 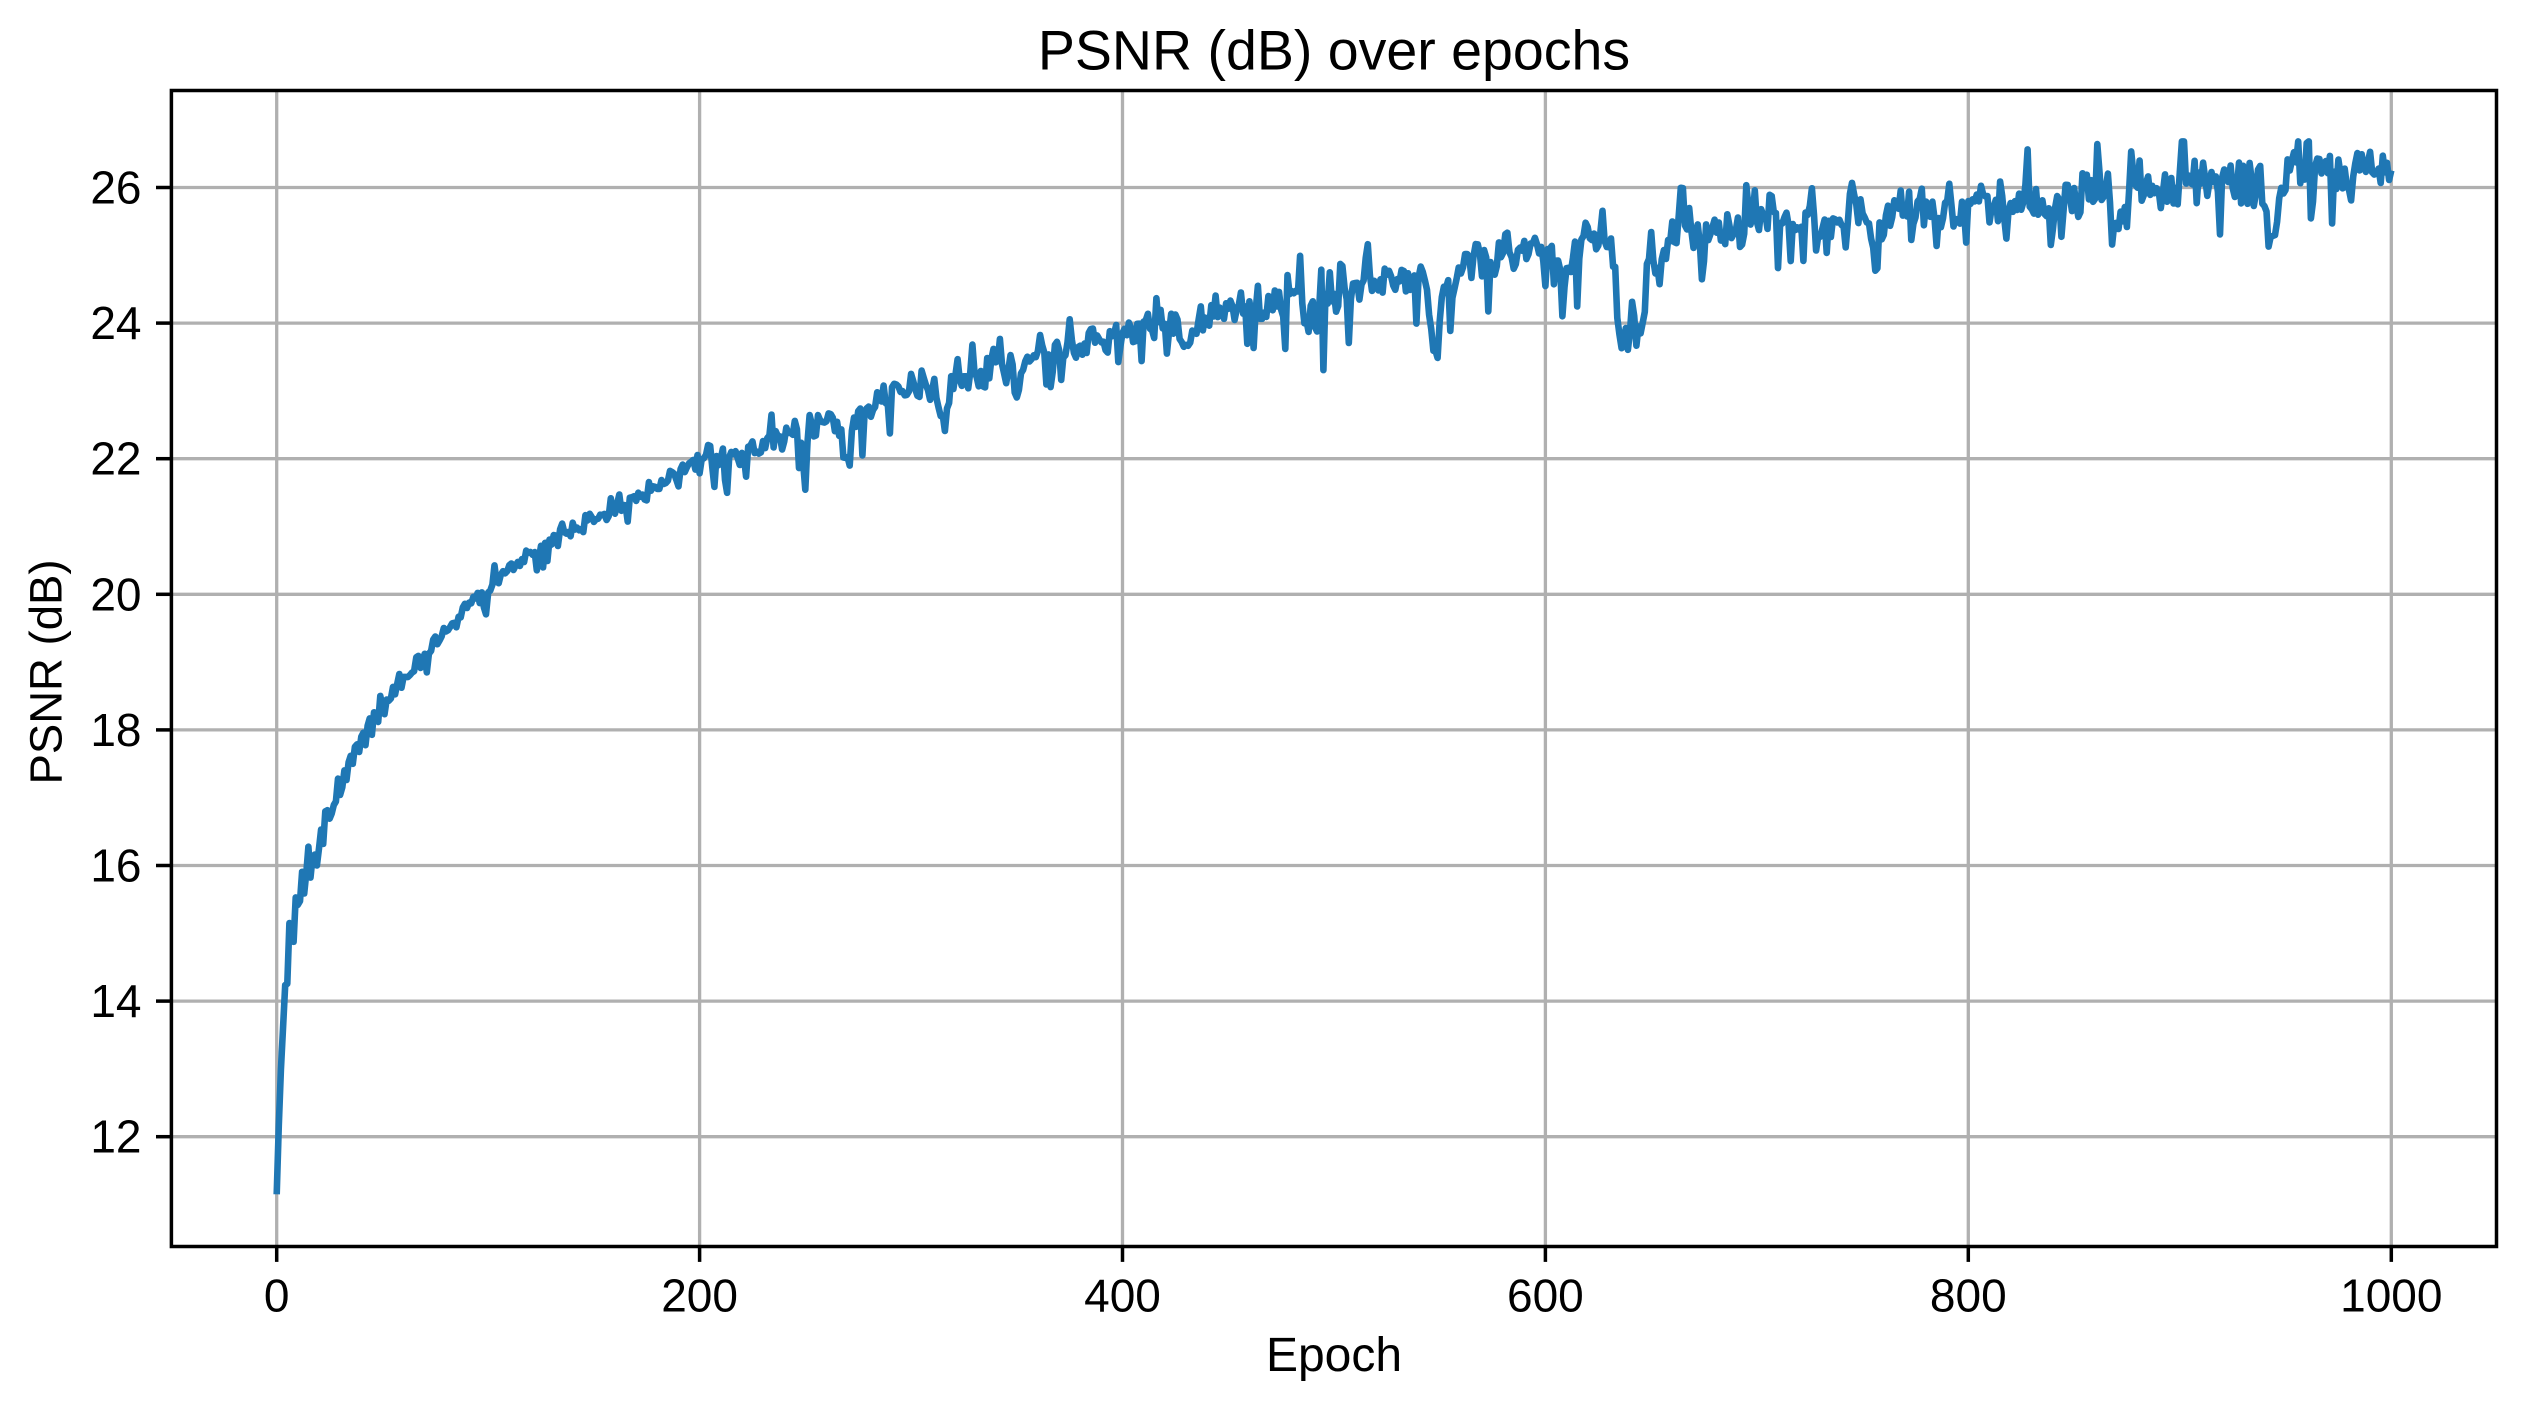 What do you see at coordinates (115, 459) in the screenshot?
I see `svg-text: 22` at bounding box center [115, 459].